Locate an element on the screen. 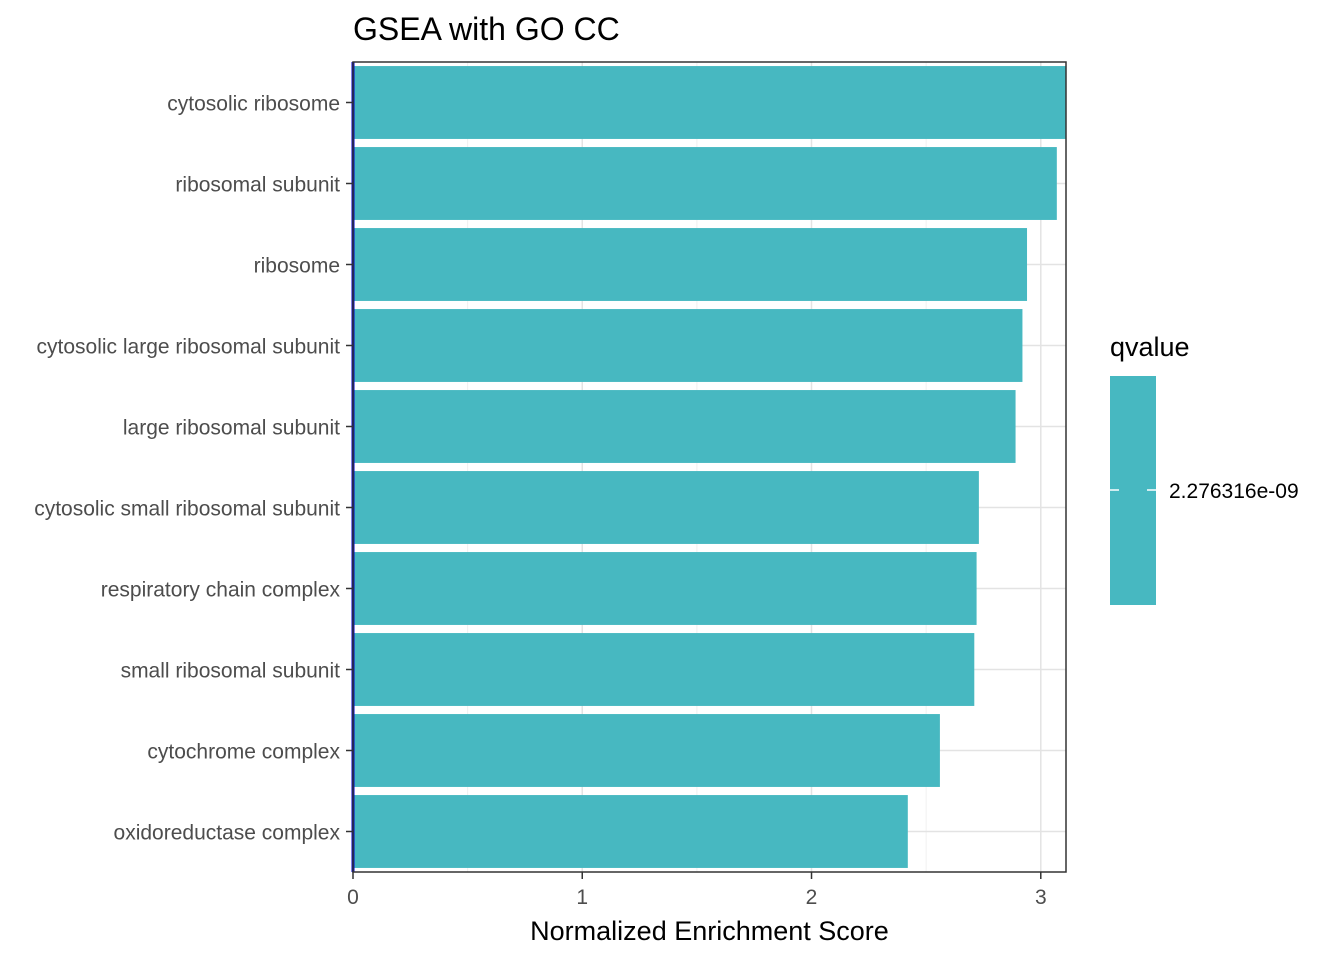 This screenshot has width=1344, height=965. x-tick-label: 0 is located at coordinates (353, 897).